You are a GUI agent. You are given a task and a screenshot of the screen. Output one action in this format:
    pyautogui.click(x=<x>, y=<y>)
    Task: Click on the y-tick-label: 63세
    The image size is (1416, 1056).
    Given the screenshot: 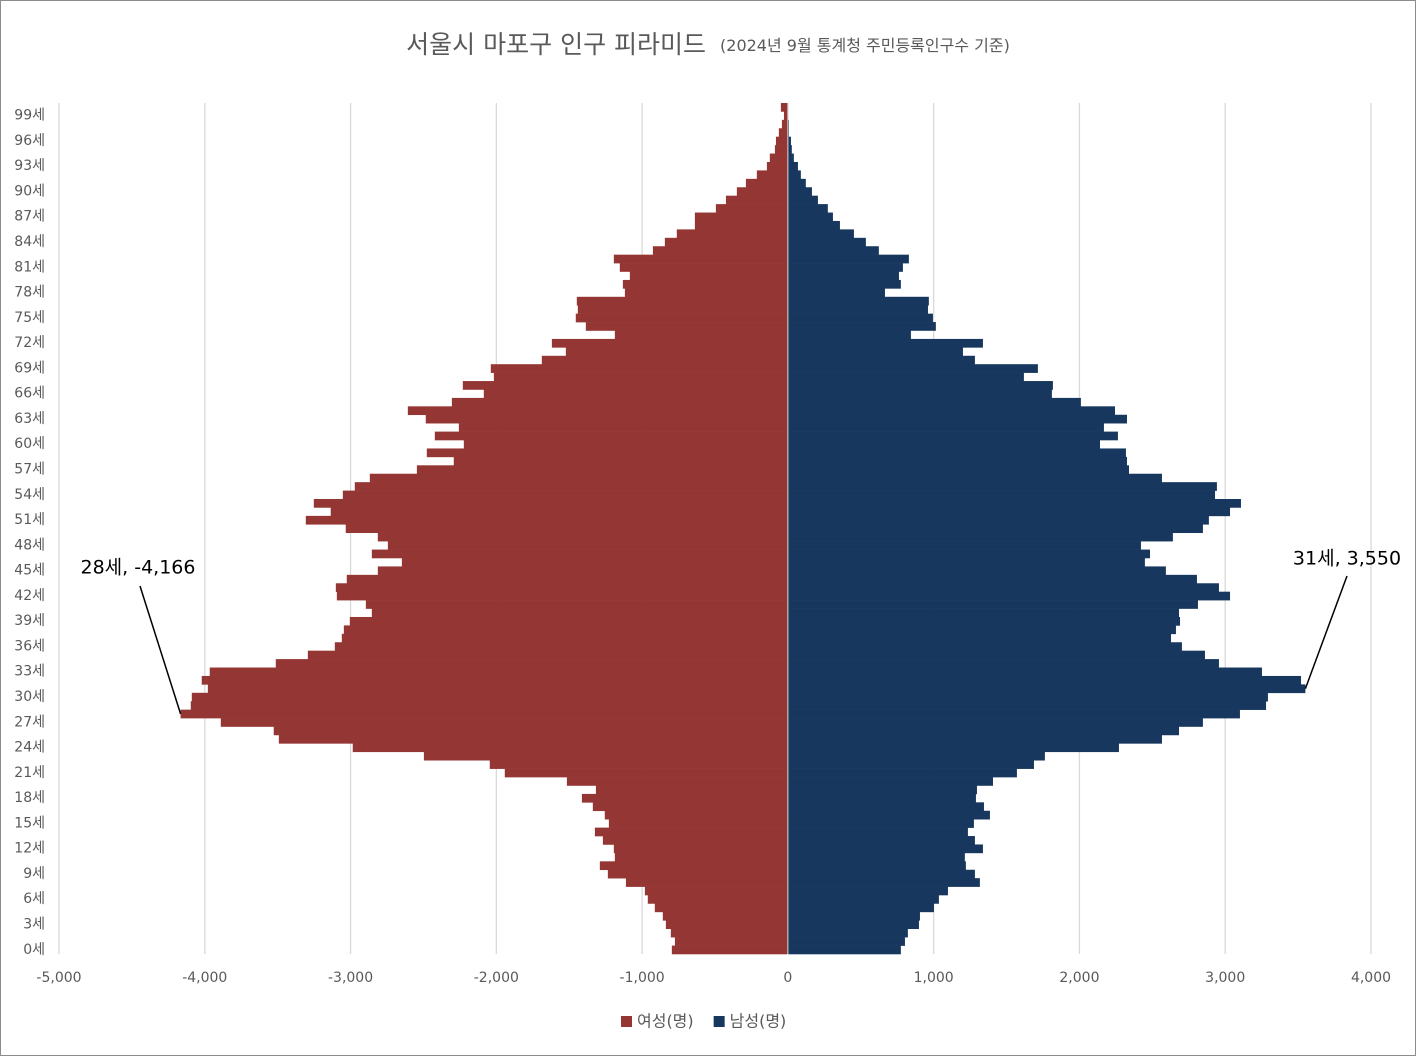 What is the action you would take?
    pyautogui.click(x=29, y=419)
    